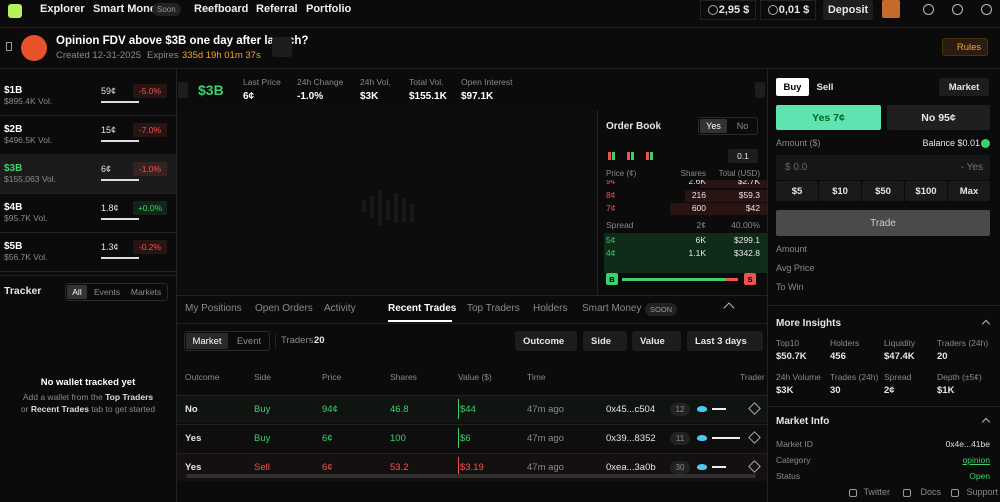  I want to click on tab: Open Orders, so click(284, 308).